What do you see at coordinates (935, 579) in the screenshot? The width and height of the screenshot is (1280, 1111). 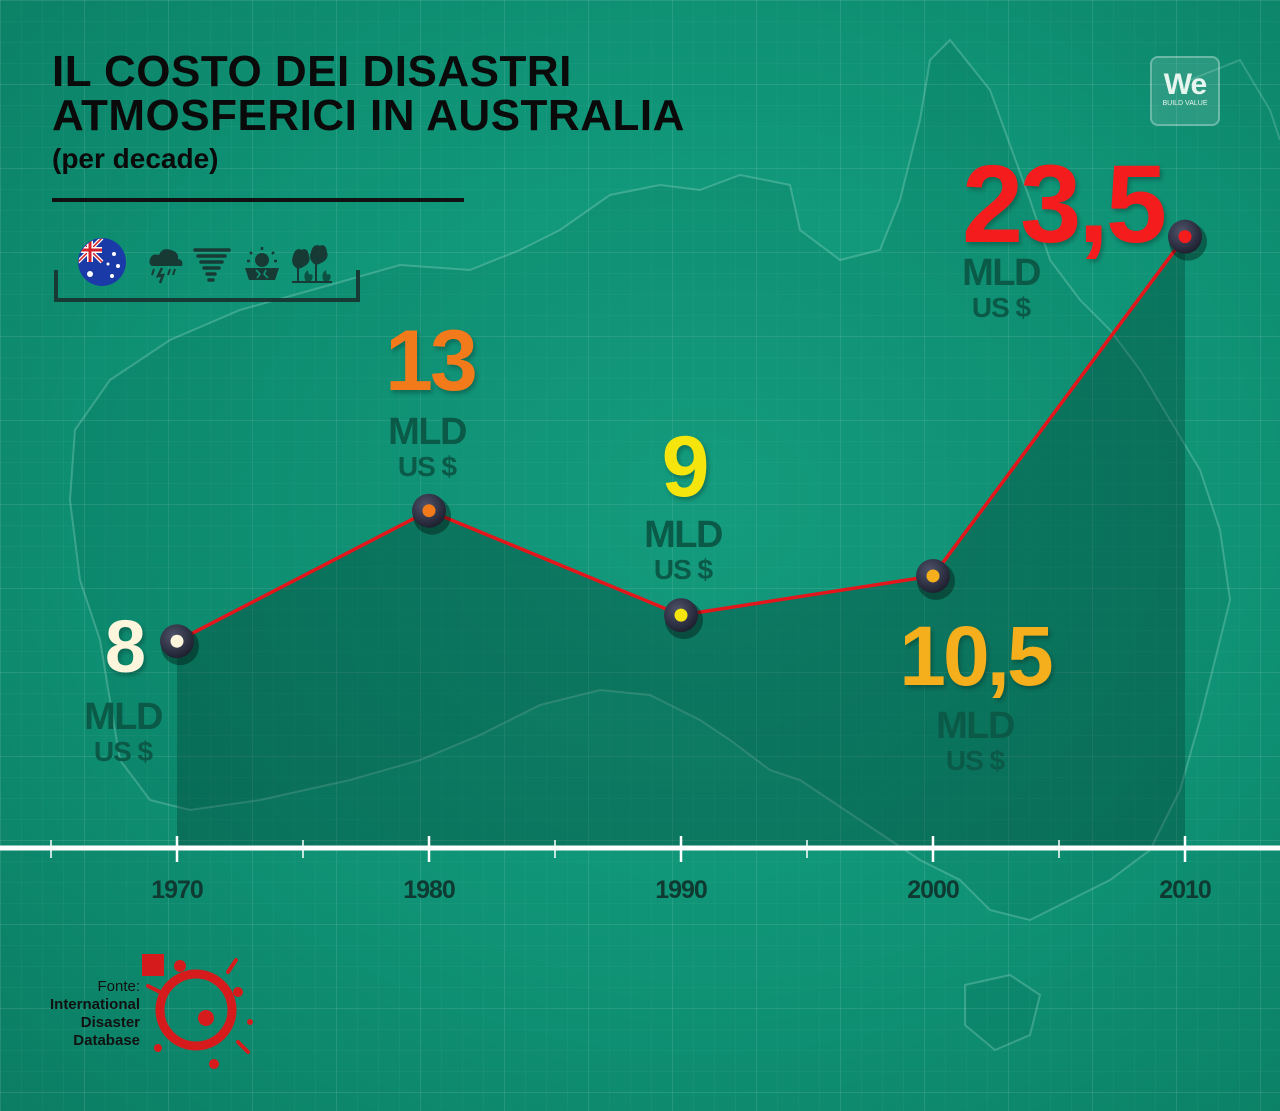 I see `data-point-2000` at bounding box center [935, 579].